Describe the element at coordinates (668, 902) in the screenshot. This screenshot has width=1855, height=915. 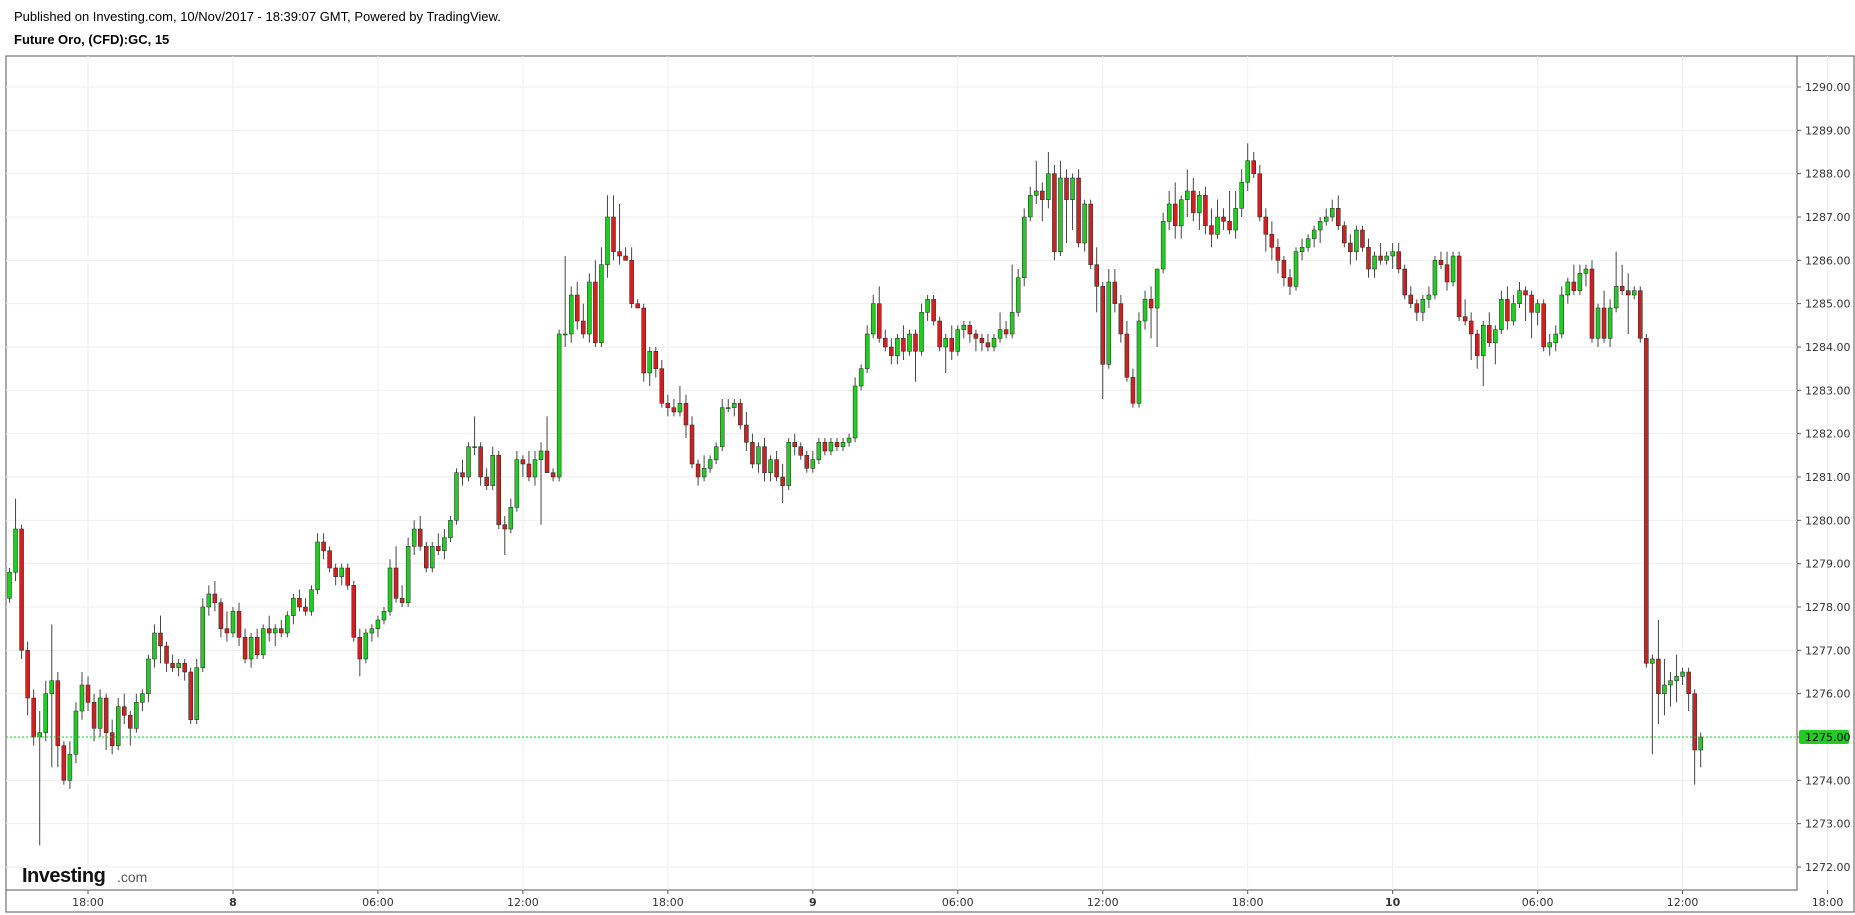
I see `time-tick-label: 18:00` at that location.